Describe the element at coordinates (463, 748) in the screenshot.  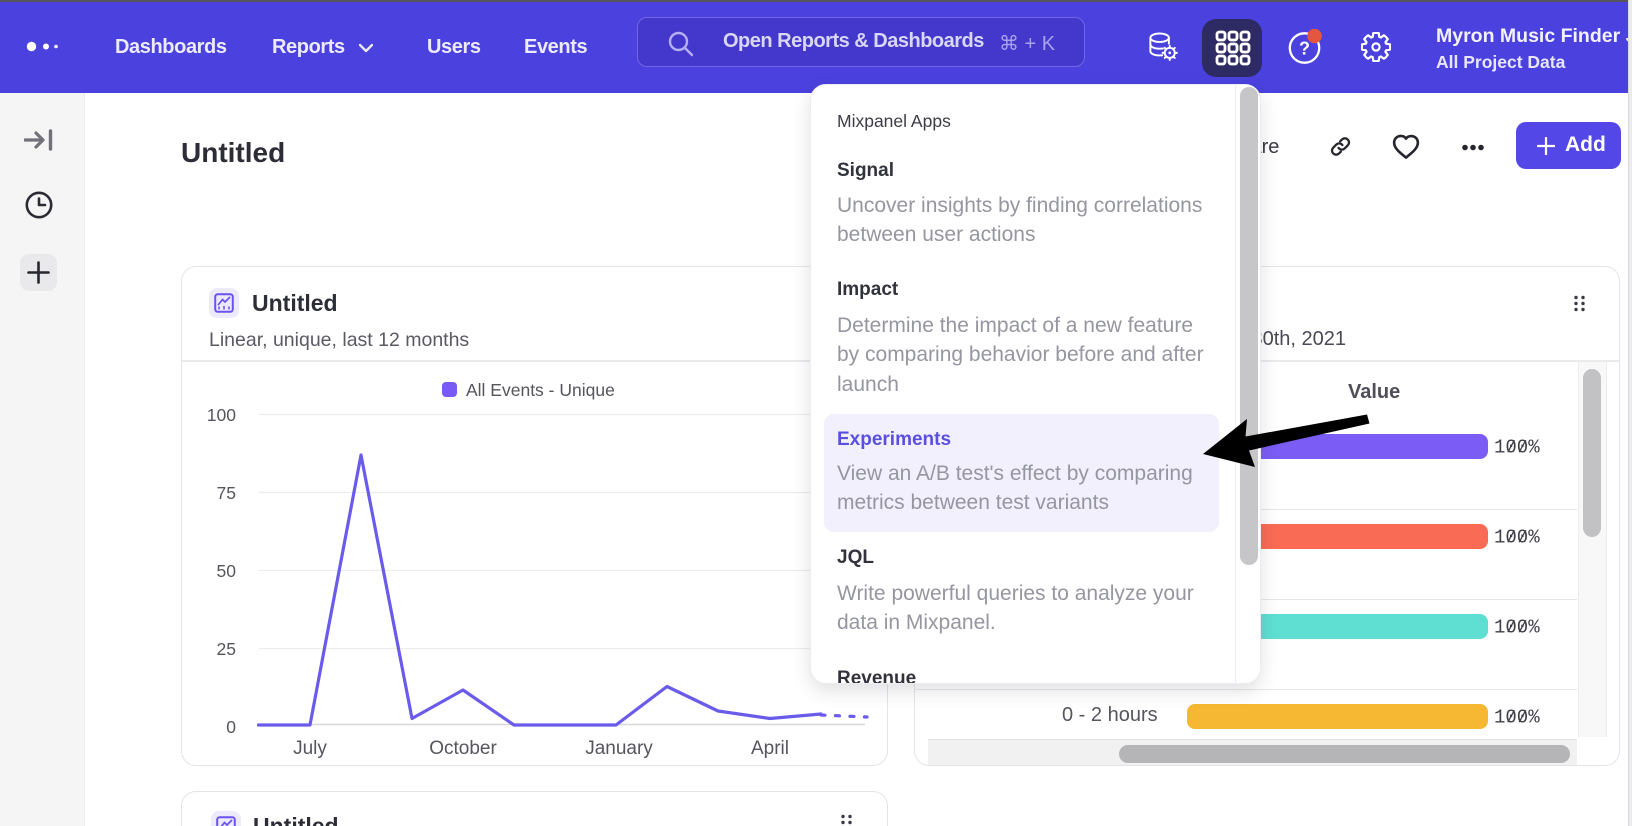
I see `svg-text: October` at that location.